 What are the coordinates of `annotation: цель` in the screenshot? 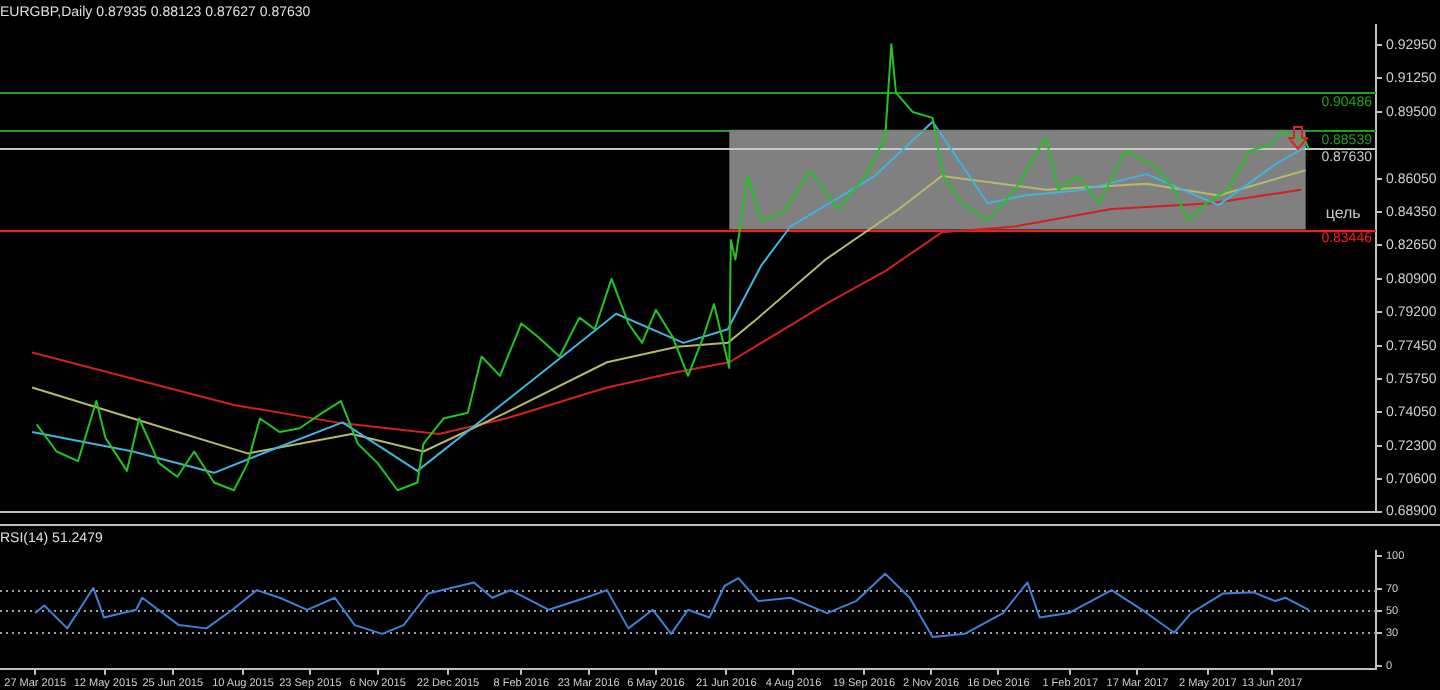 It's located at (1343, 212).